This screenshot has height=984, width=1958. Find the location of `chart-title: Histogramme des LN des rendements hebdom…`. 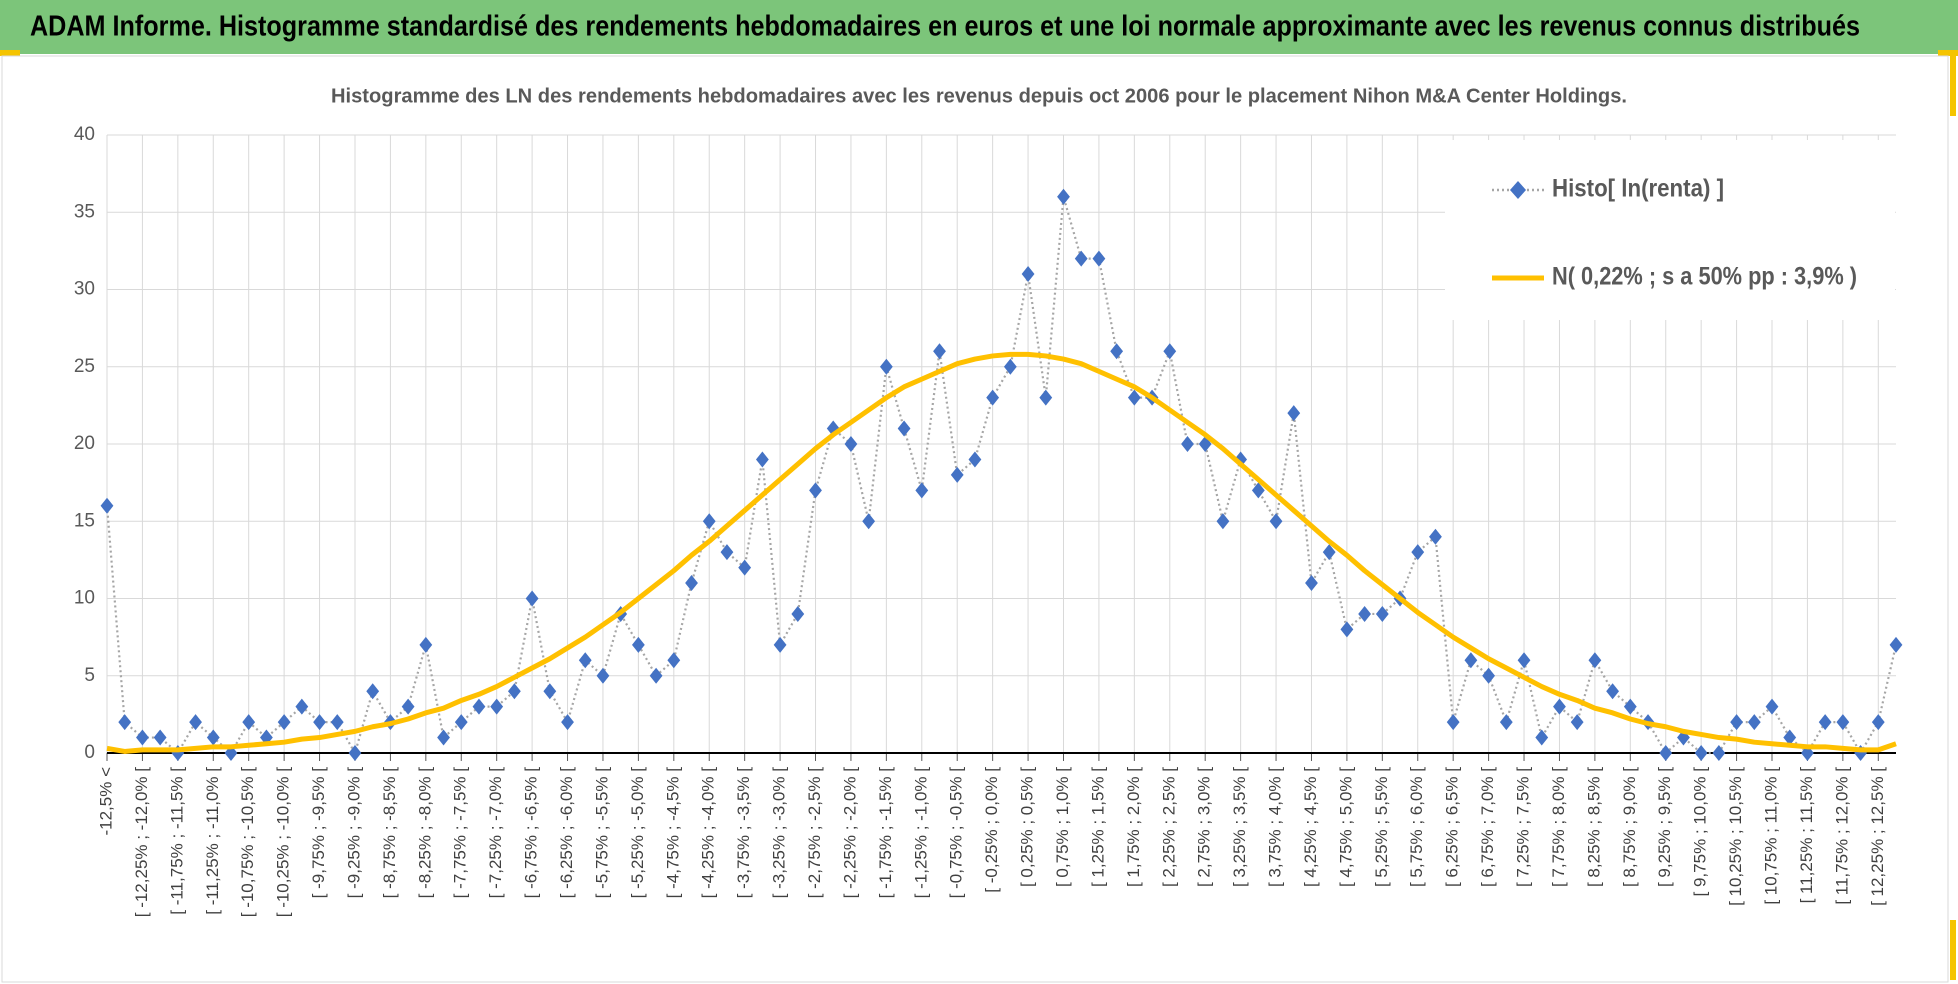

chart-title: Histogramme des LN des rendements hebdom… is located at coordinates (979, 96).